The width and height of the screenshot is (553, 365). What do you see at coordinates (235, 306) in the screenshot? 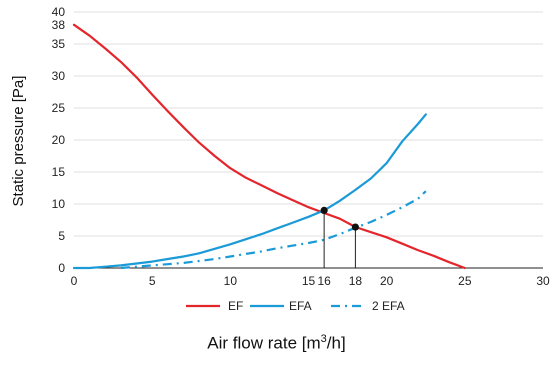
I see `legend-label-ef: EF` at bounding box center [235, 306].